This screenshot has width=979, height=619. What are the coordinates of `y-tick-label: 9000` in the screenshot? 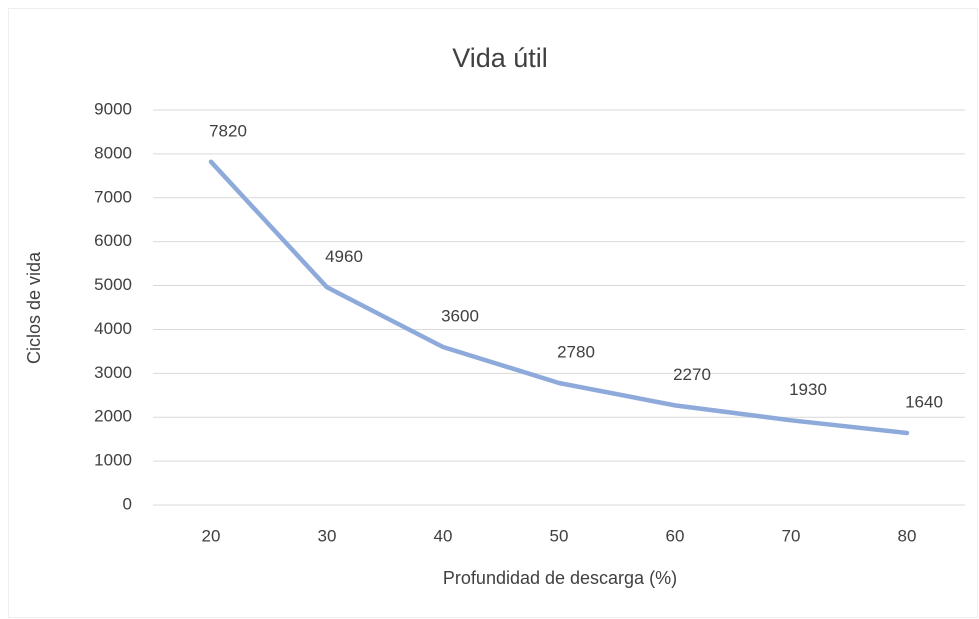 It's located at (113, 108).